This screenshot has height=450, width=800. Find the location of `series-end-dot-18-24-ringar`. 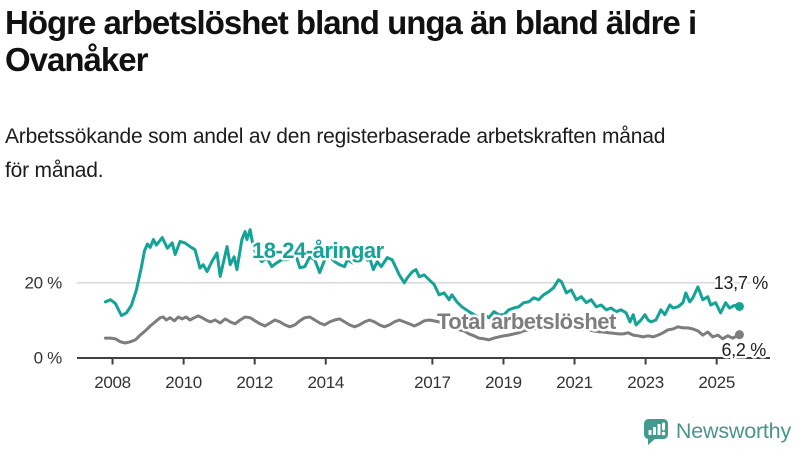

series-end-dot-18-24-ringar is located at coordinates (739, 306).